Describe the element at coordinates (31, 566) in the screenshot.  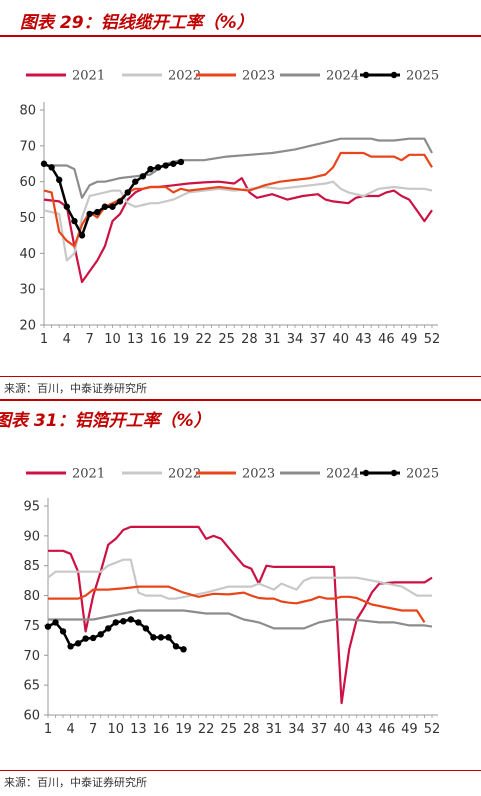
I see `y-tick-label: 85` at that location.